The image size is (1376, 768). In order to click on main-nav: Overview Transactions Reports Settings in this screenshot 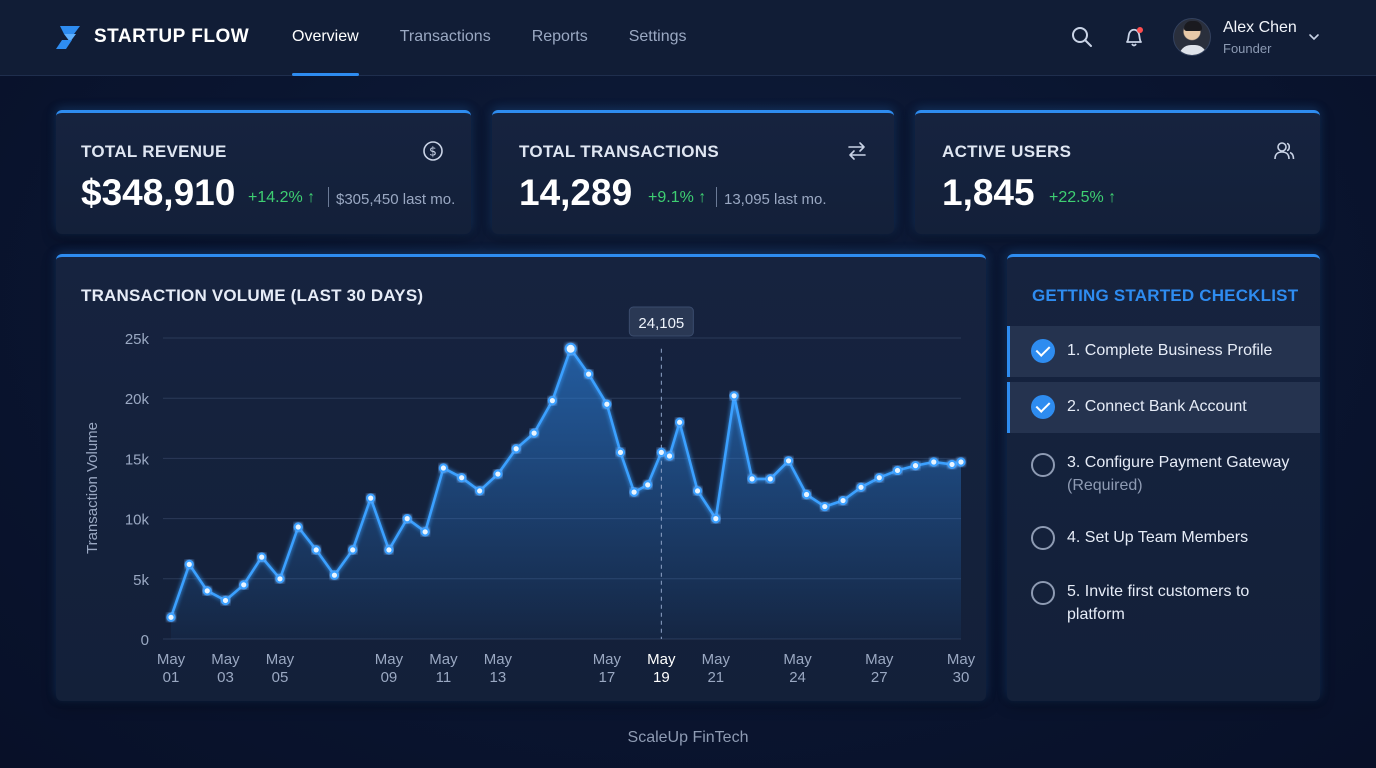, I will do `click(510, 38)`.